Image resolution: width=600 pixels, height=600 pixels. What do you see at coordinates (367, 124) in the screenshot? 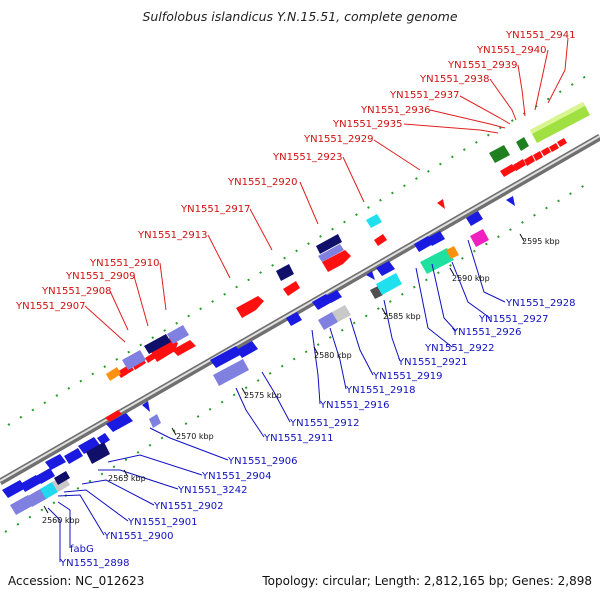
I see `gene-label: YN1551_2935` at bounding box center [367, 124].